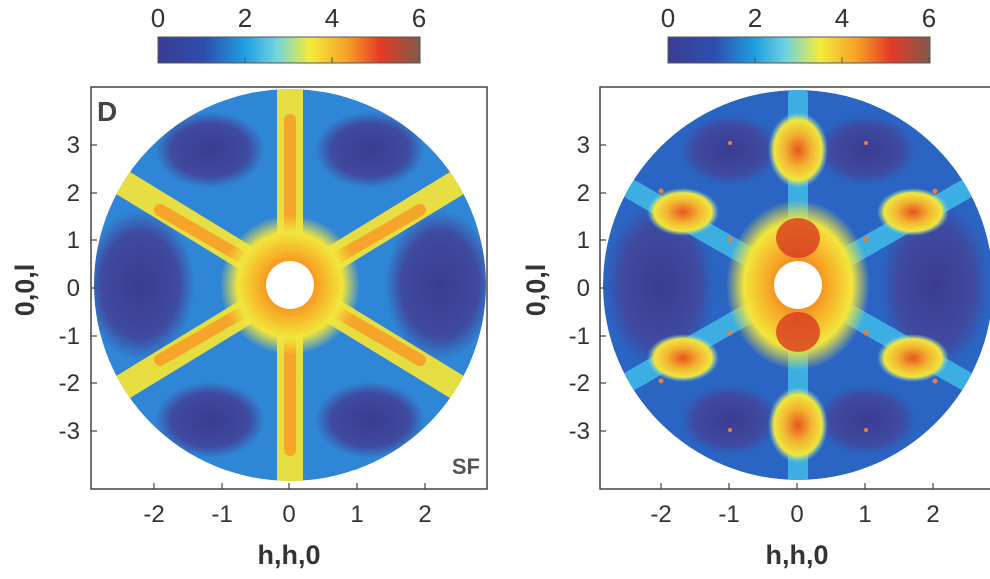 This screenshot has height=579, width=990. I want to click on colorbar-right: 0 2 4 6, so click(798, 33).